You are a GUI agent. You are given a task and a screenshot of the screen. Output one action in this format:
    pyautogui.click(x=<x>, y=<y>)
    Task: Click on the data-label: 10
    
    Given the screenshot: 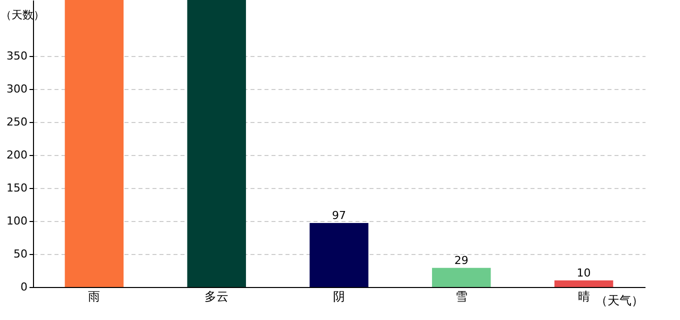 What is the action you would take?
    pyautogui.click(x=583, y=273)
    